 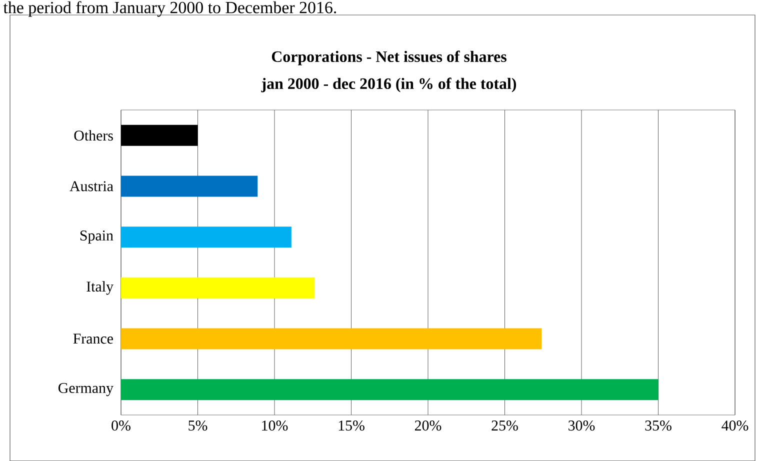 I want to click on x-tick-label: 40%, so click(x=735, y=425).